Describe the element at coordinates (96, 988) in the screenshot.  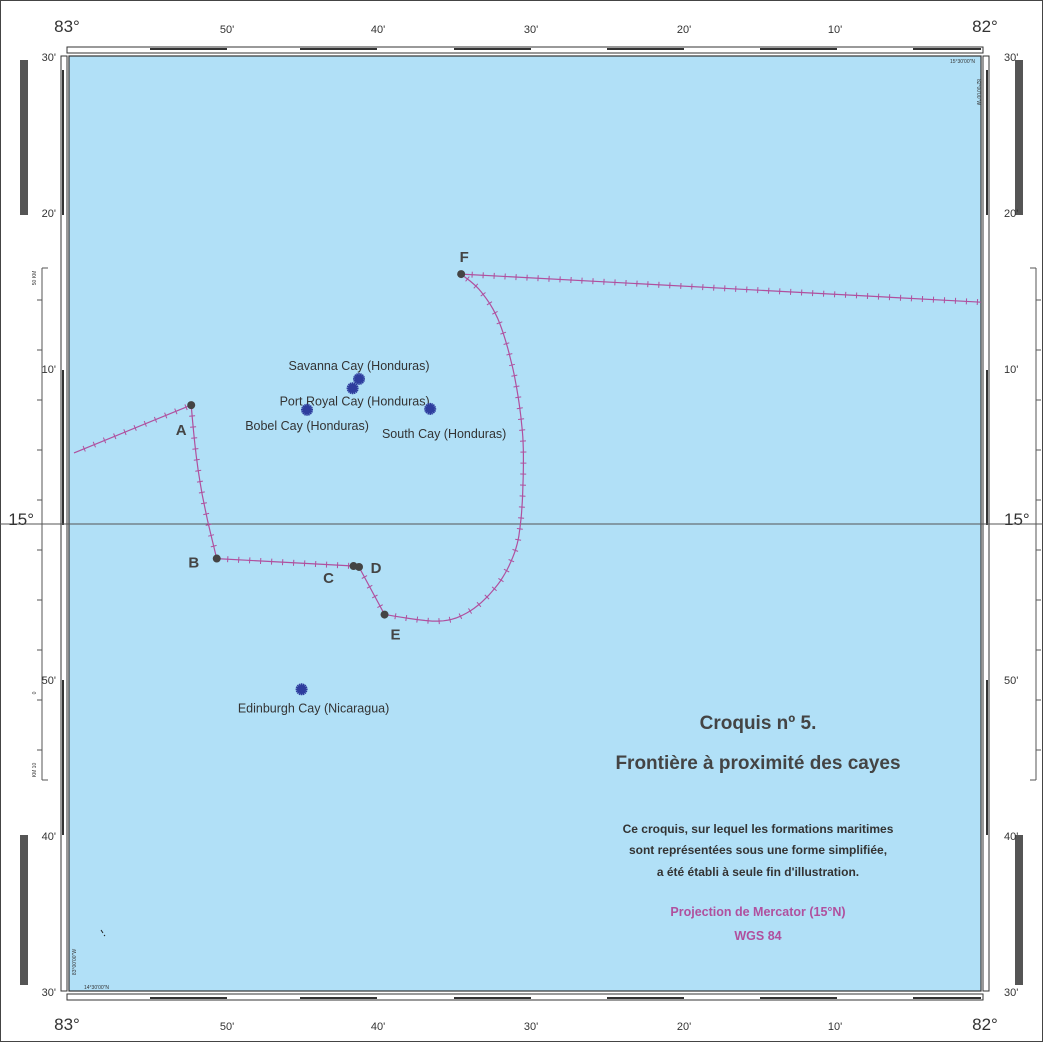
I see `corner-mark-bottom-left: 14°30'00"N` at that location.